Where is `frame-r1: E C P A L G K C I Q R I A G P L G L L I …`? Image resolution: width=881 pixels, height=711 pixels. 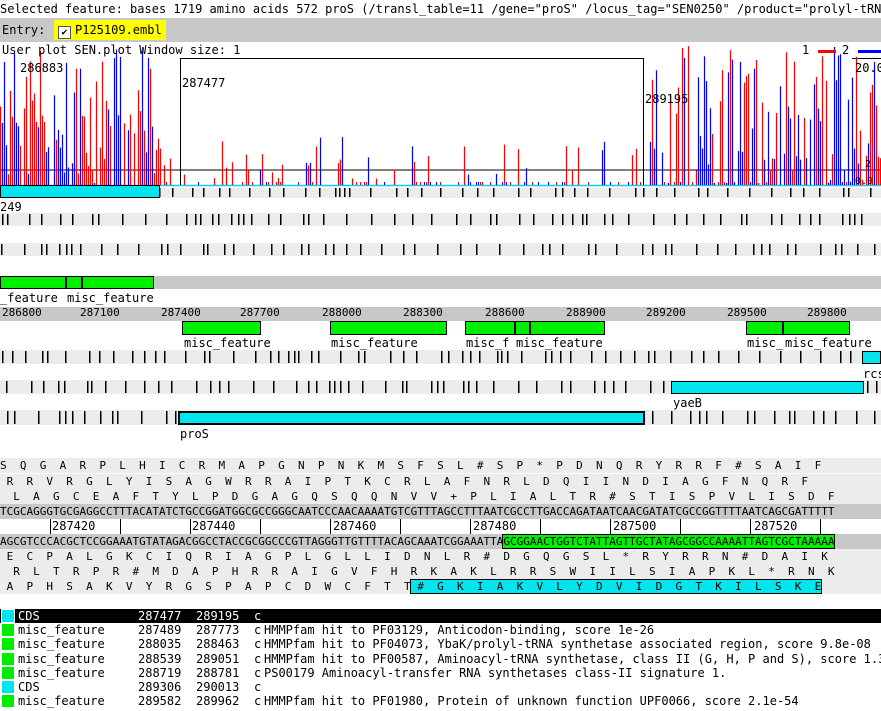 frame-r1: E C P A L G K C I Q R I A G P L G L L I … is located at coordinates (440, 556).